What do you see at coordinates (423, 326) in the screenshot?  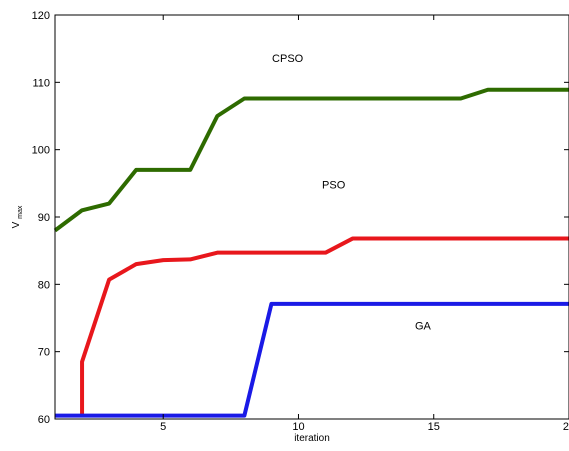 I see `series-label-ga: GA` at bounding box center [423, 326].